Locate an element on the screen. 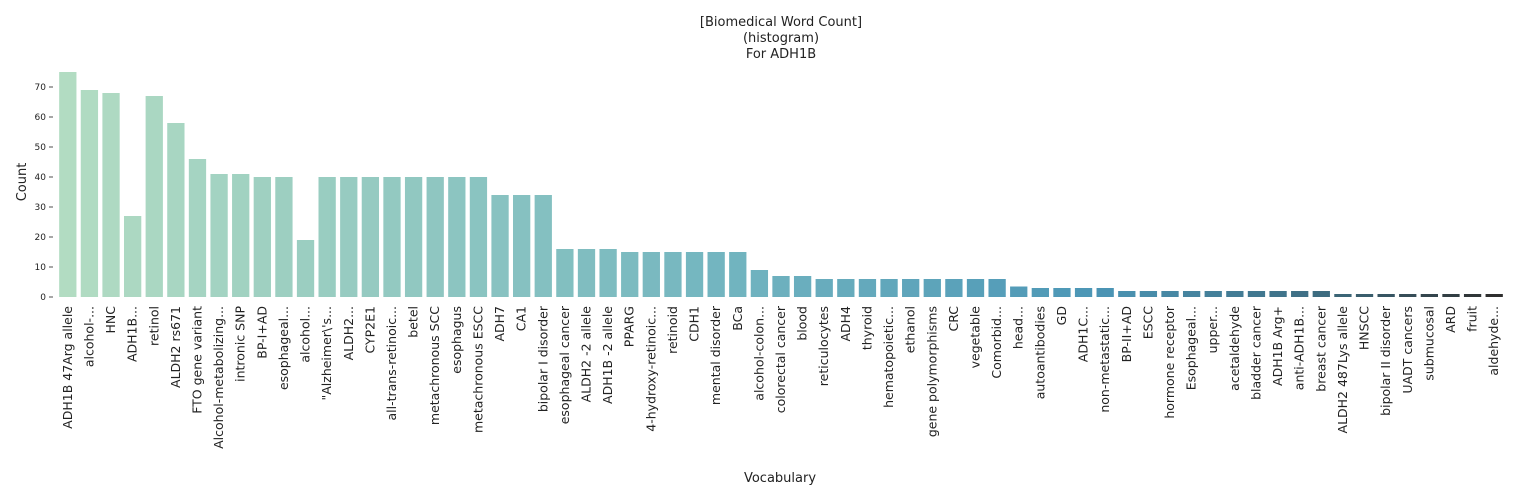 The height and width of the screenshot is (500, 1520). x-tick-label: retinol is located at coordinates (153, 326).